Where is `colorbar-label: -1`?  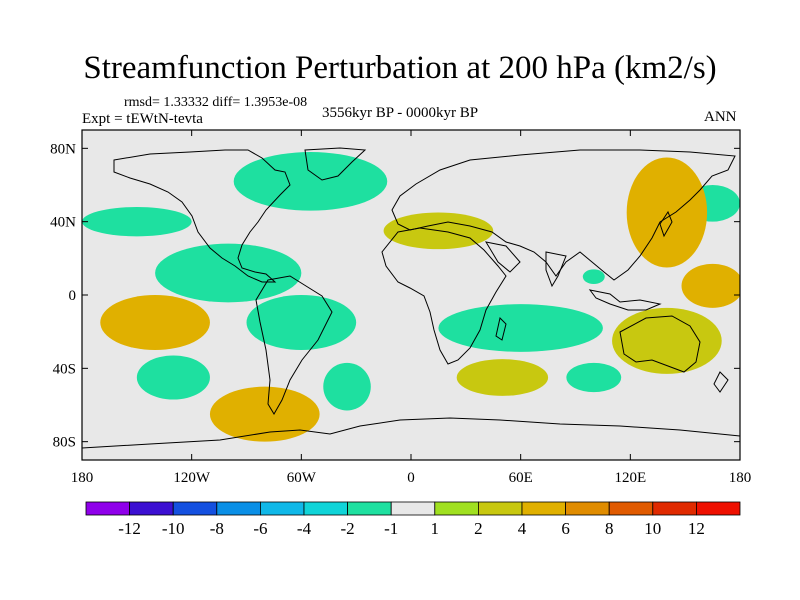
colorbar-label: -1 is located at coordinates (391, 528).